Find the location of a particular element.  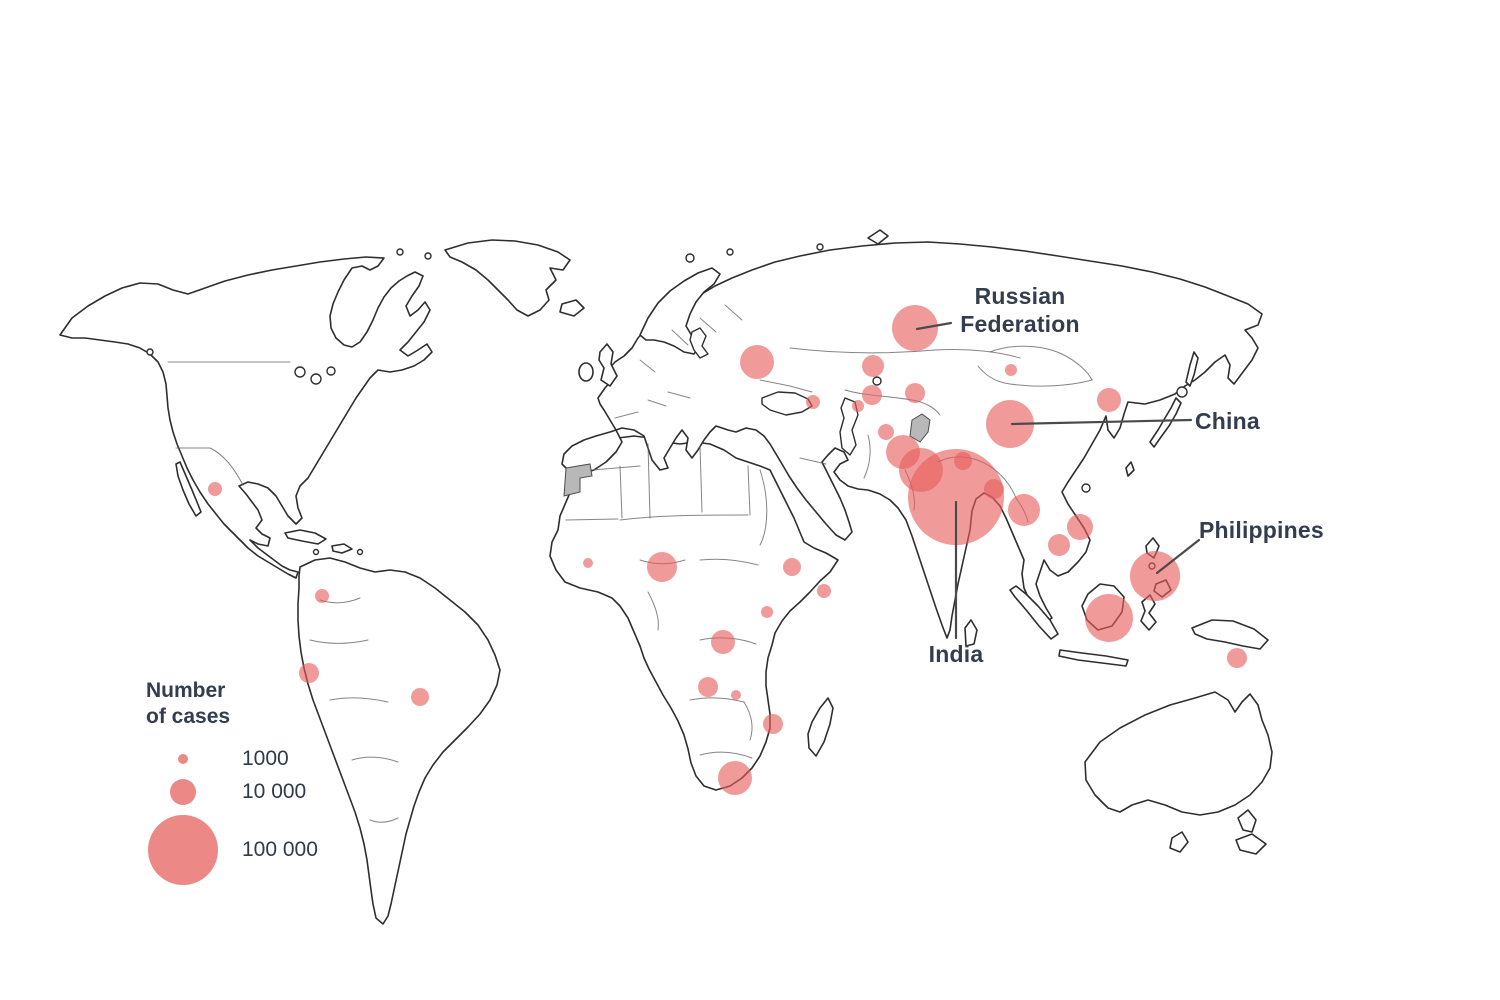

case-bubble-mexico is located at coordinates (215, 489).